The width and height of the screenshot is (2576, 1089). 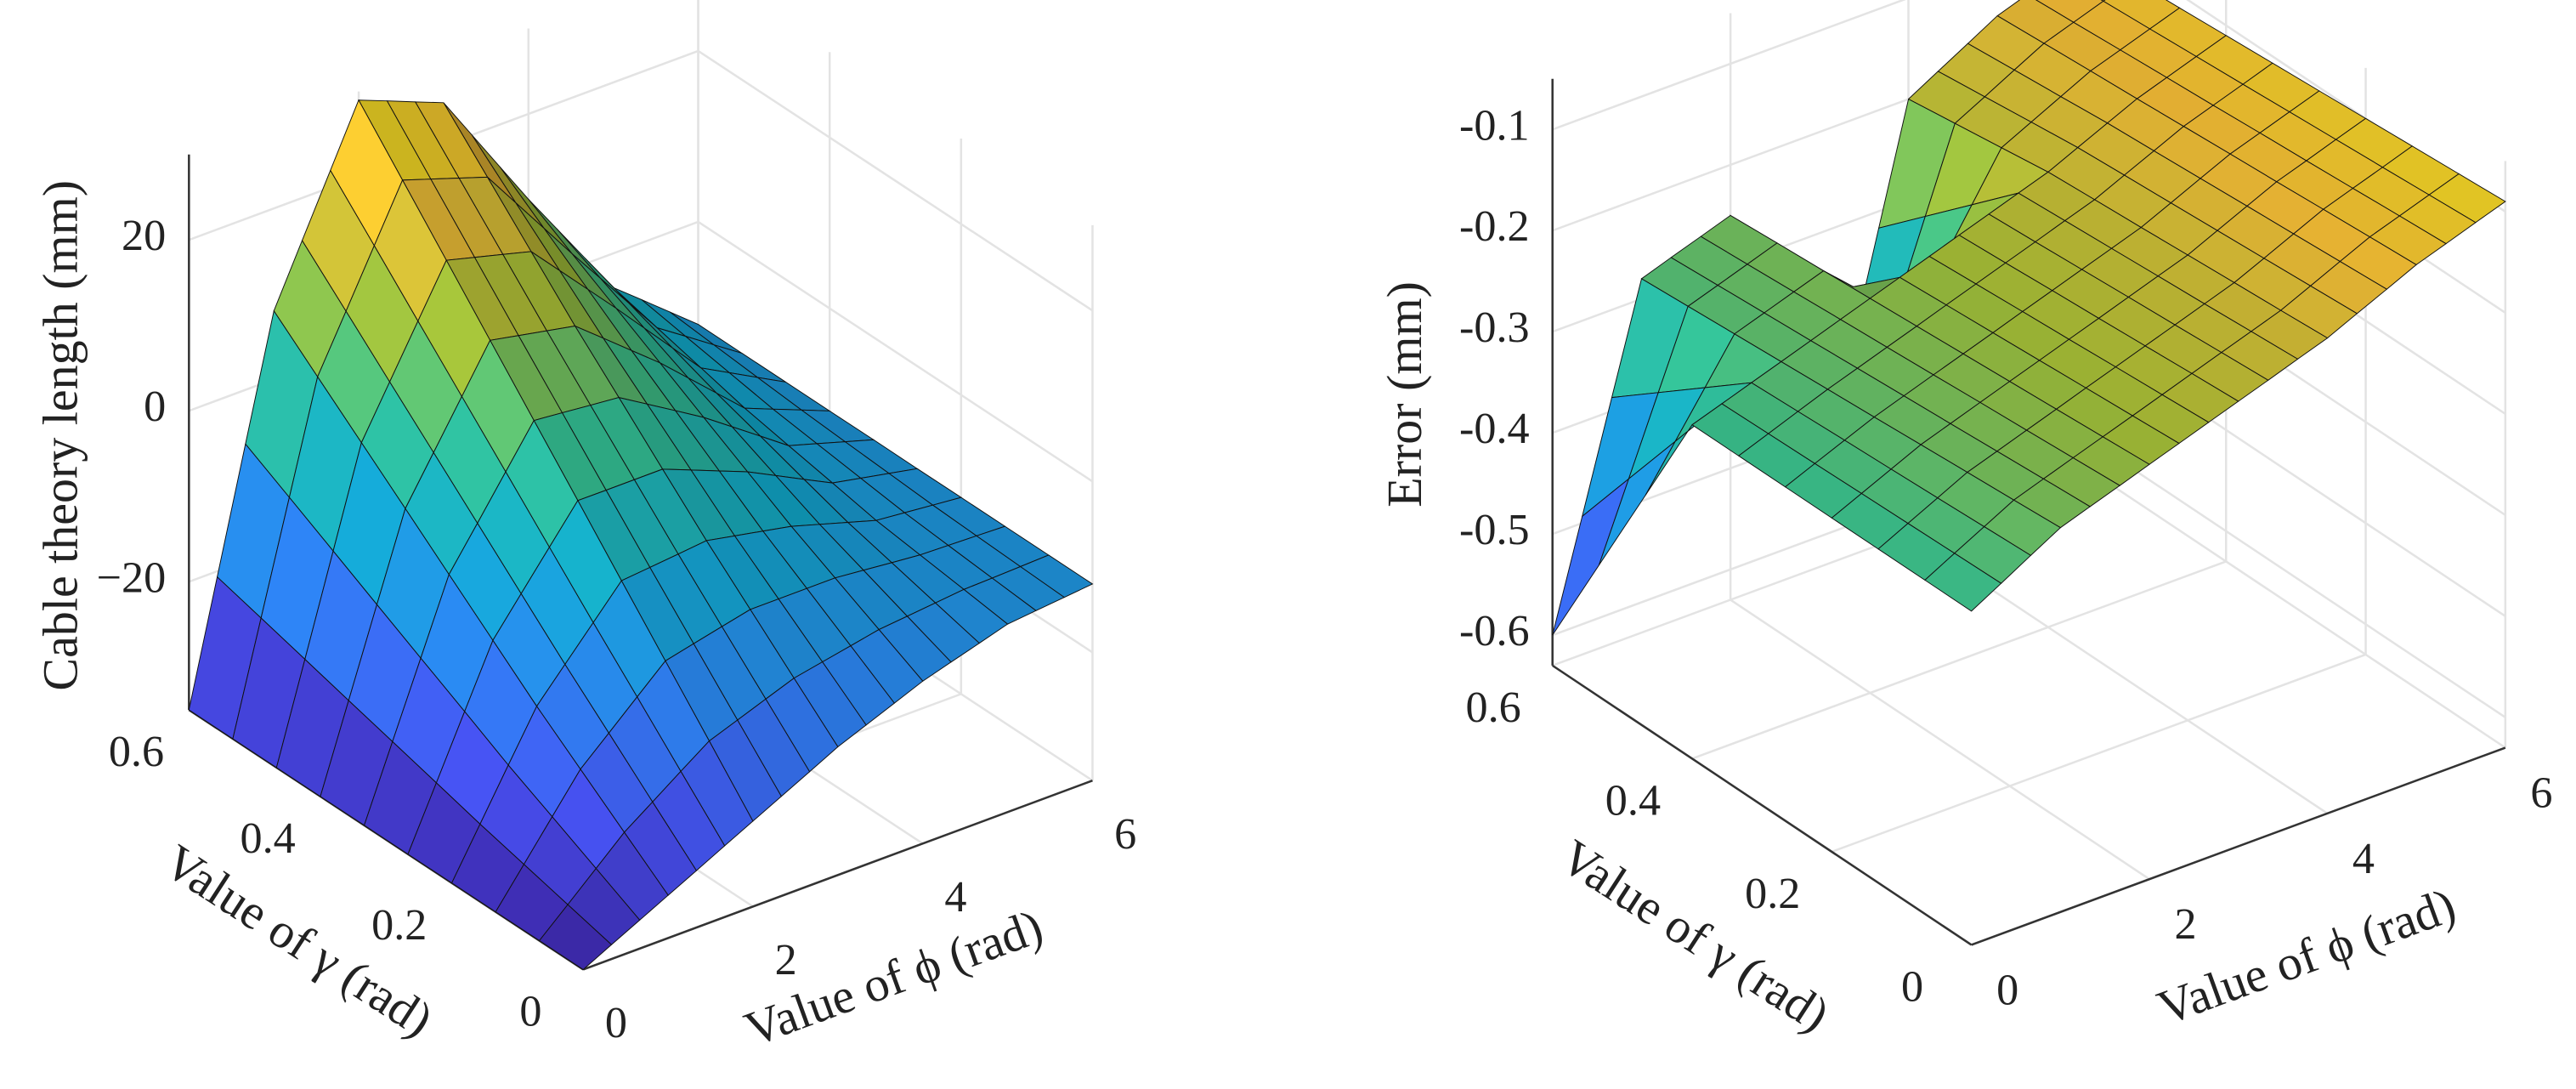 I want to click on z-tick-label: -0.2, so click(x=1494, y=226).